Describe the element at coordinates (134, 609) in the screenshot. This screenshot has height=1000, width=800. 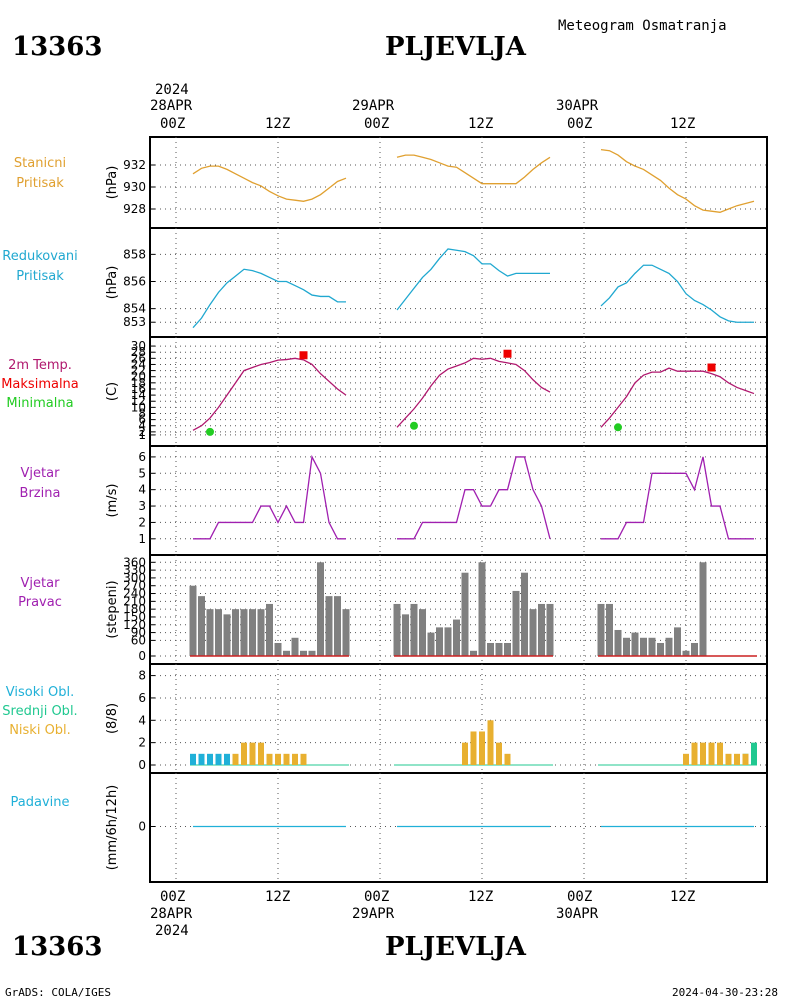
I see `y-tick-label: 180` at that location.